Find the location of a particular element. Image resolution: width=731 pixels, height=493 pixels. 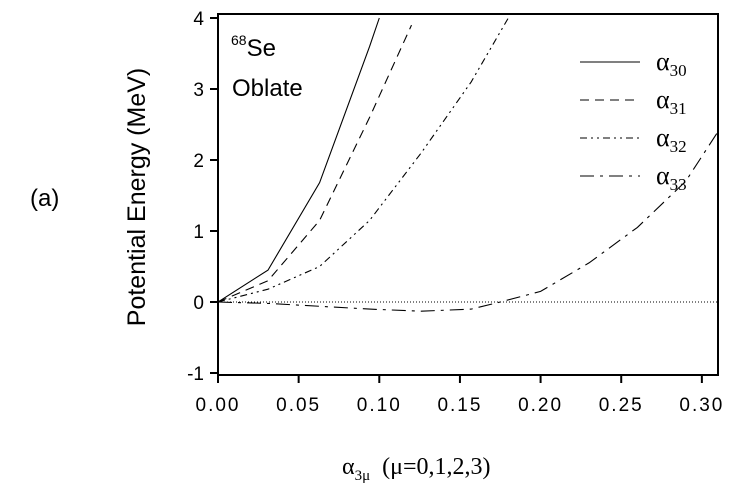

x-tick-label: 0.05 is located at coordinates (298, 405).